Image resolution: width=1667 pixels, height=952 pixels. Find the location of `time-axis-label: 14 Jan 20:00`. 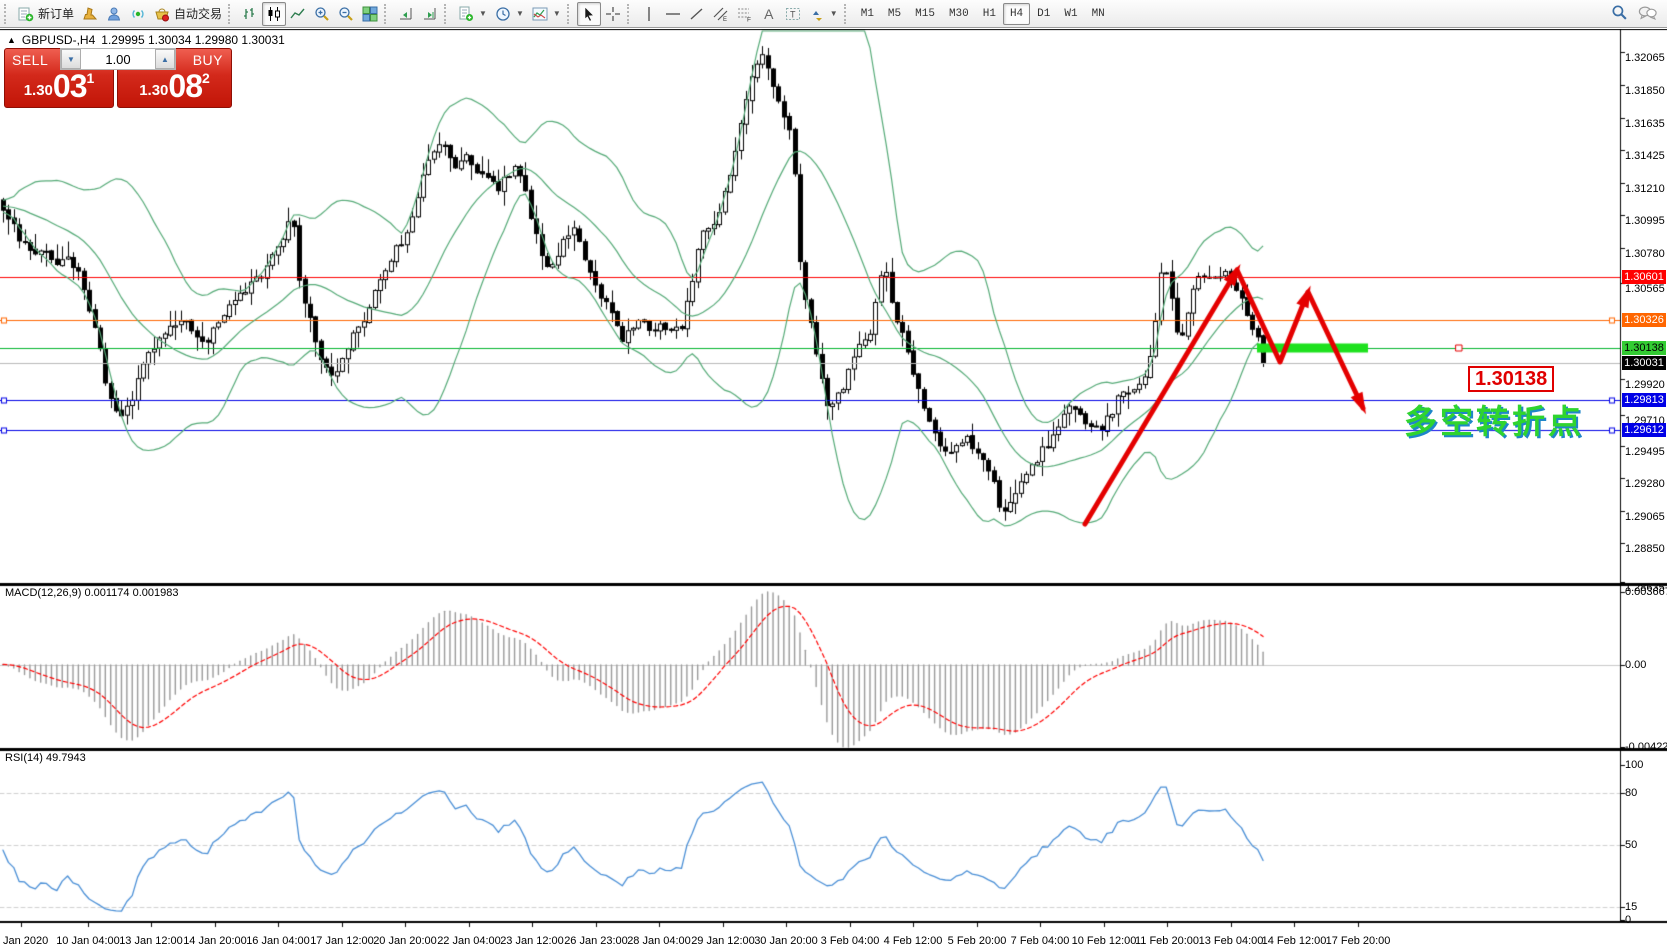

time-axis-label: 14 Jan 20:00 is located at coordinates (215, 941).